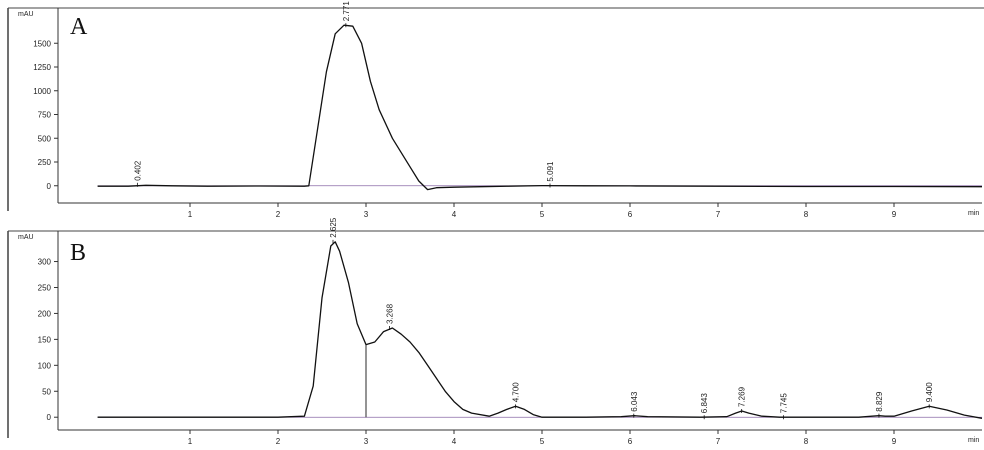 This screenshot has height=450, width=984. What do you see at coordinates (45, 138) in the screenshot?
I see `y-tick-label: 500` at bounding box center [45, 138].